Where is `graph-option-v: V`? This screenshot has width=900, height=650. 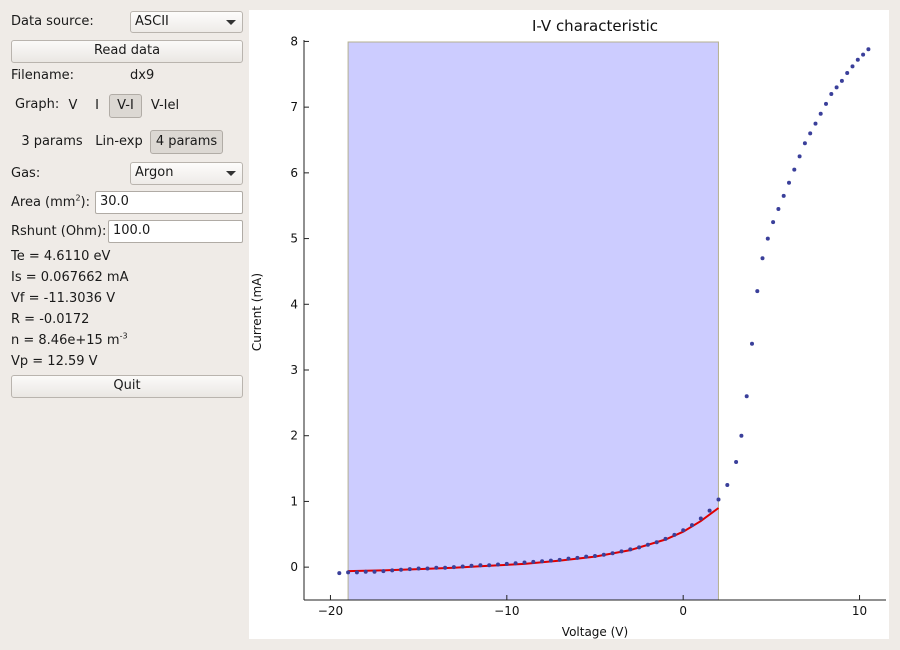 graph-option-v: V is located at coordinates (73, 105).